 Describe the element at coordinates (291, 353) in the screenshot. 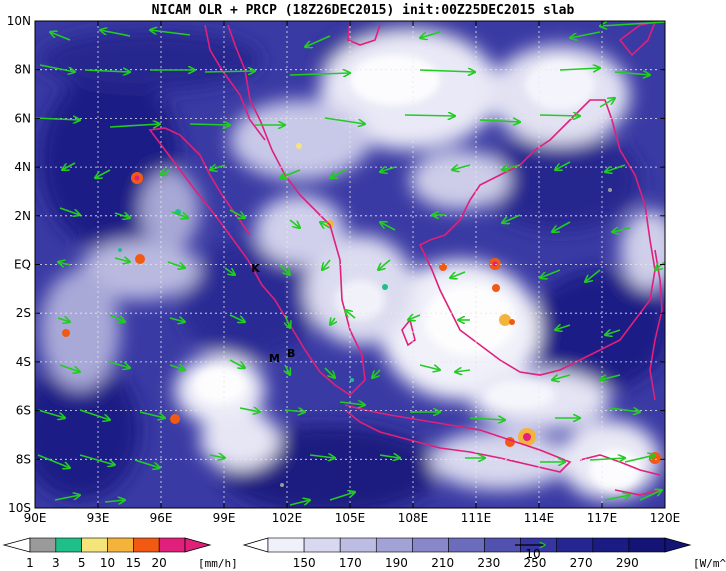

I see `place-marker-b: B` at that location.